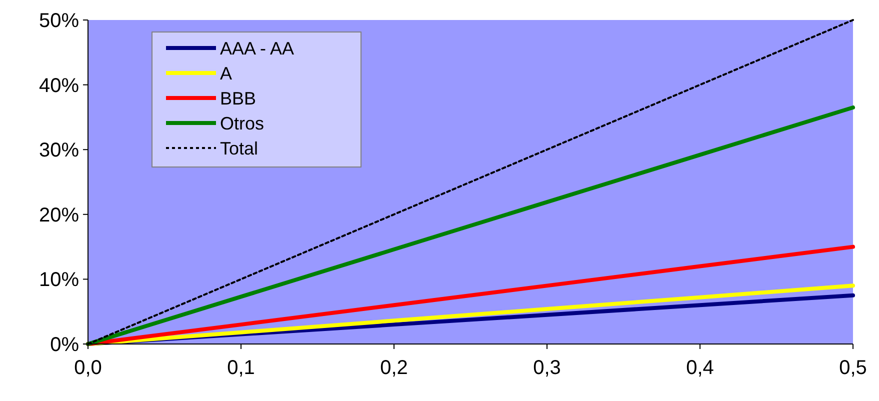  What do you see at coordinates (59, 151) in the screenshot?
I see `y-tick-label: 30%` at bounding box center [59, 151].